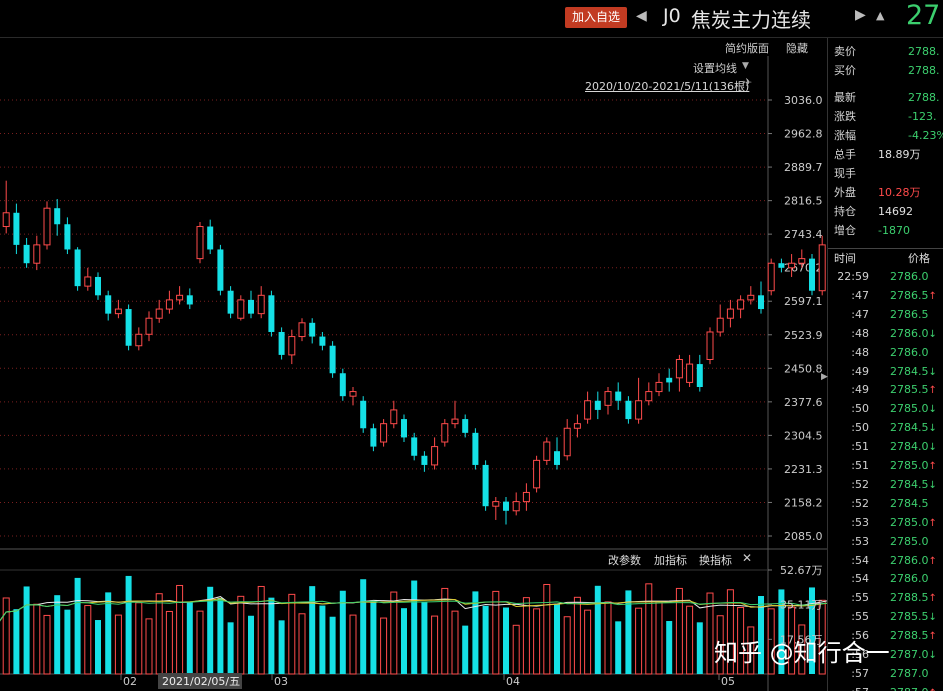 Image resolution: width=943 pixels, height=691 pixels. I want to click on simple-layout-button: 简约版面, so click(747, 48).